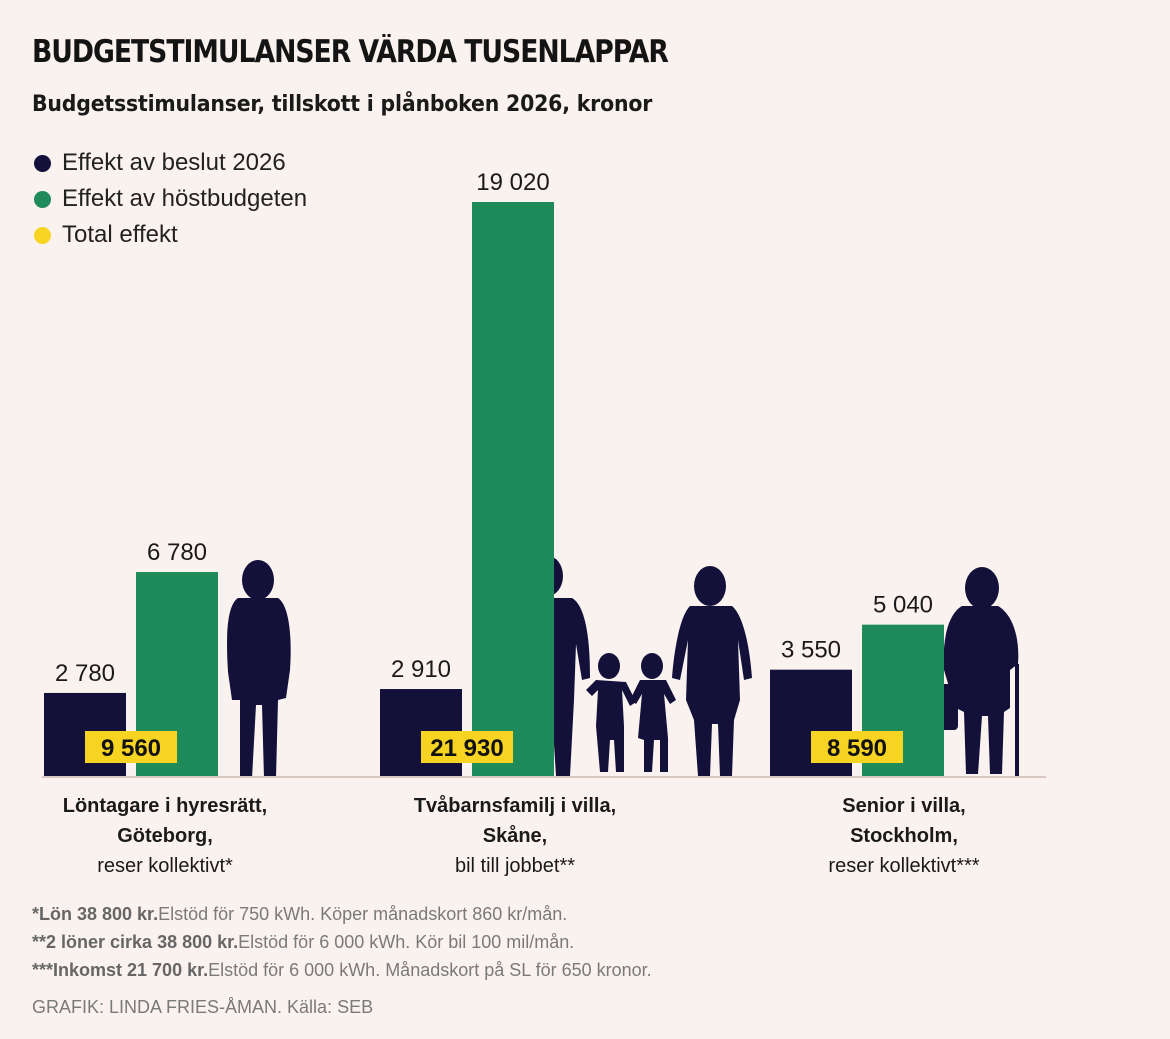  What do you see at coordinates (42, 199) in the screenshot?
I see `legend-swatch-green` at bounding box center [42, 199].